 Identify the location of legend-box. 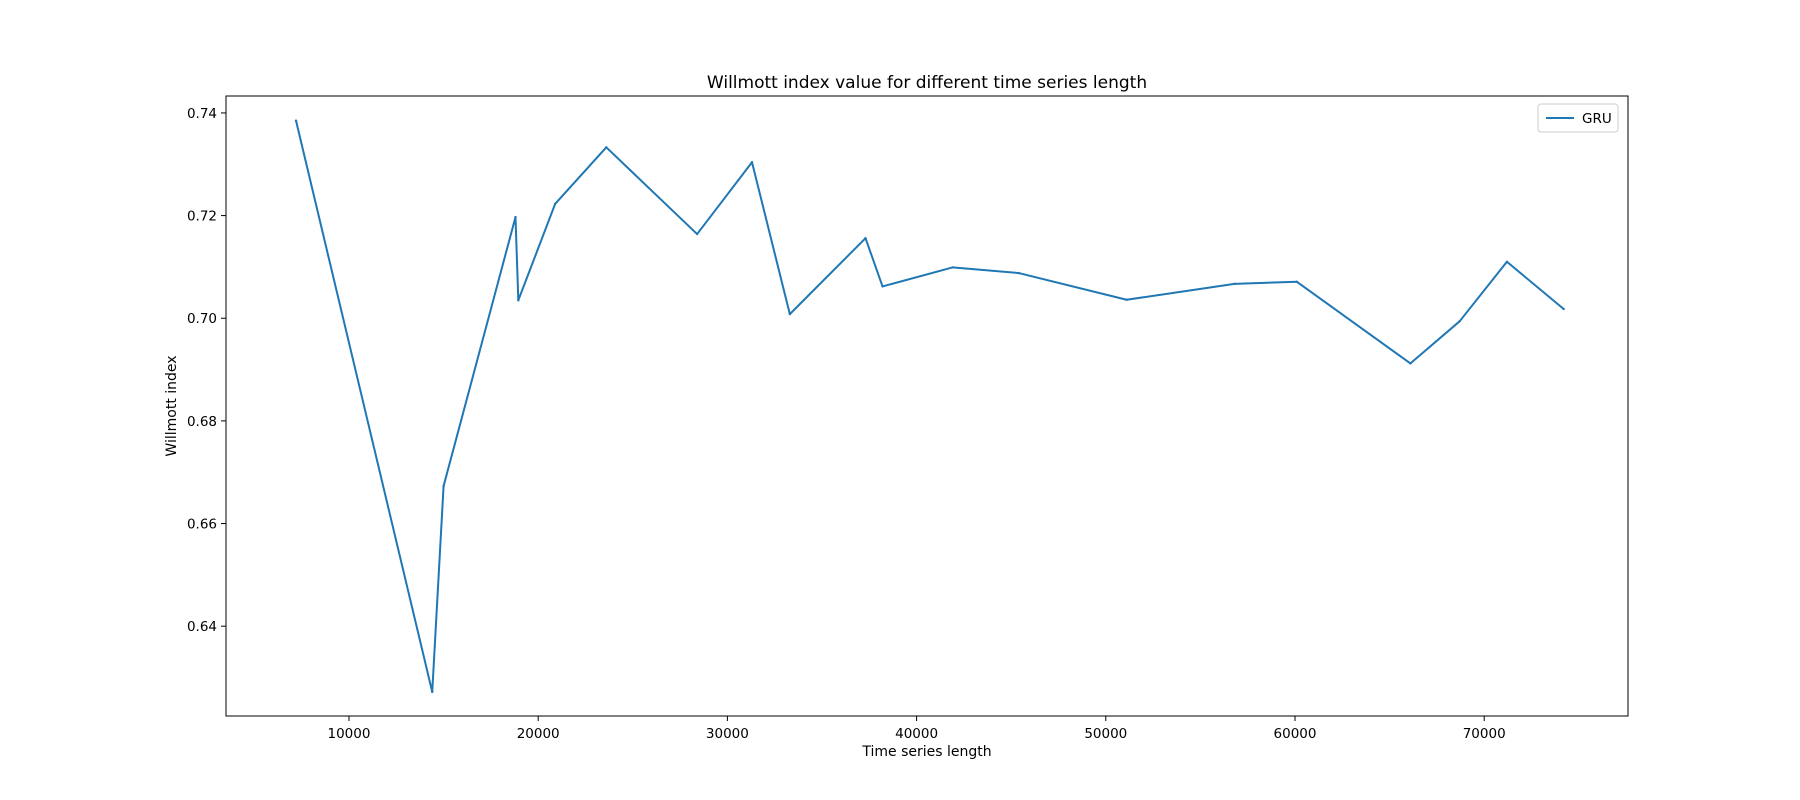
(1578, 118).